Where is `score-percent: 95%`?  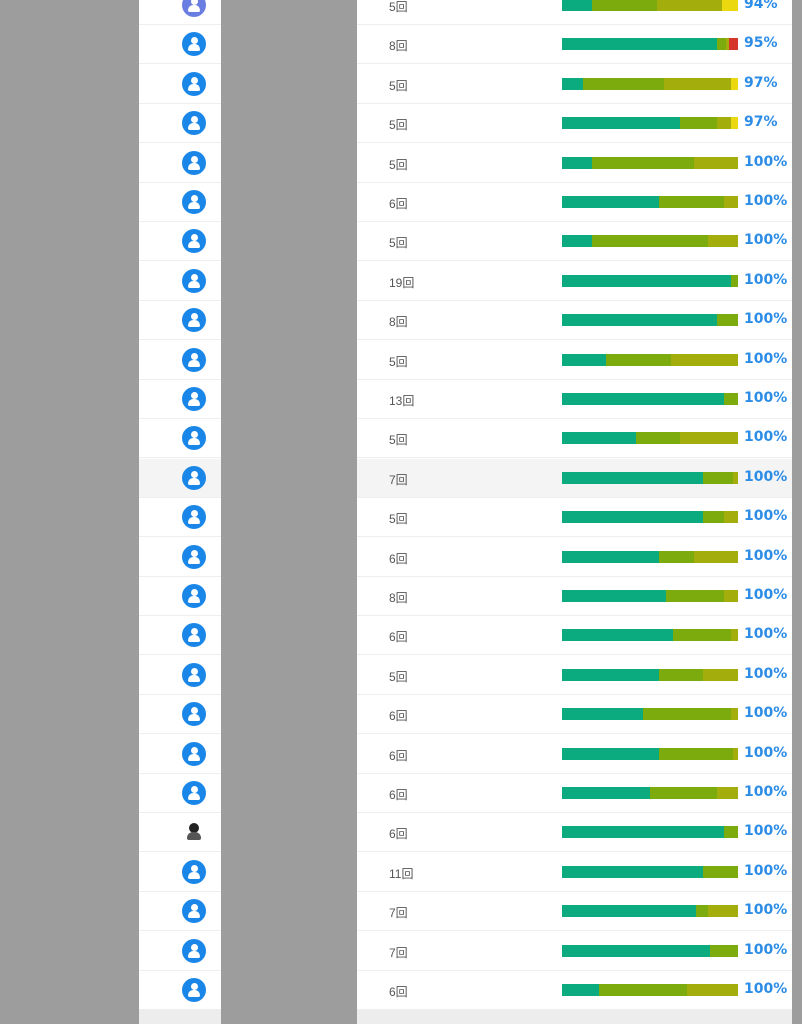
score-percent: 95% is located at coordinates (761, 43).